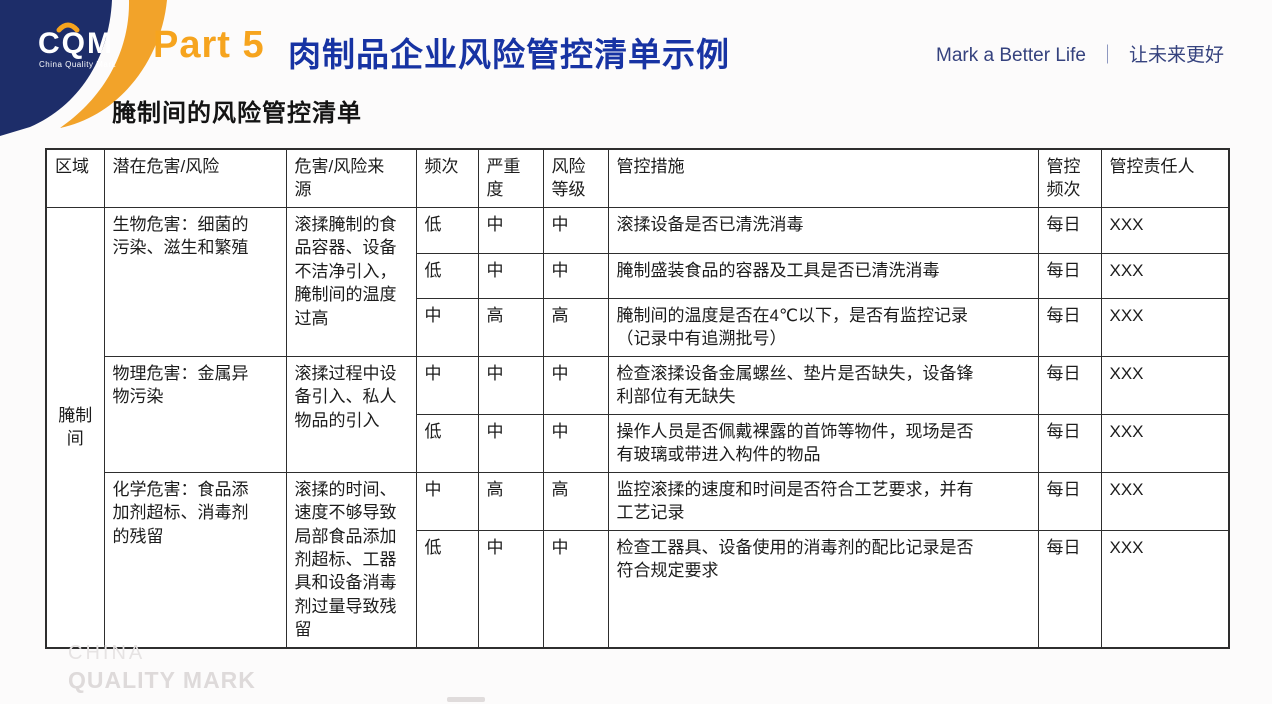 Image resolution: width=1272 pixels, height=704 pixels. Describe the element at coordinates (823, 327) in the screenshot. I see `cell-measure: 腌制间的温度是否在4℃以下，是否有监控记录 （记录中有追溯批号）` at that location.